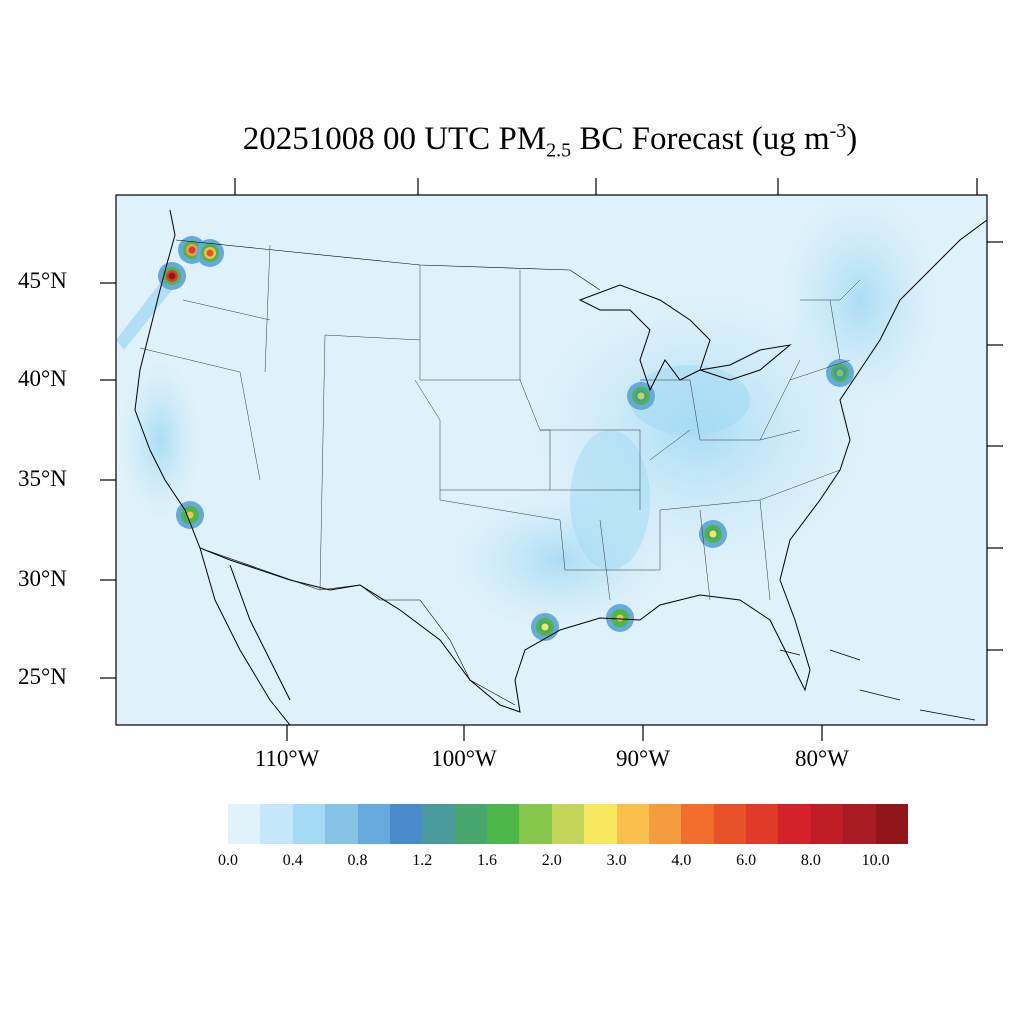  Describe the element at coordinates (422, 860) in the screenshot. I see `colorbar-label: 1.2` at that location.